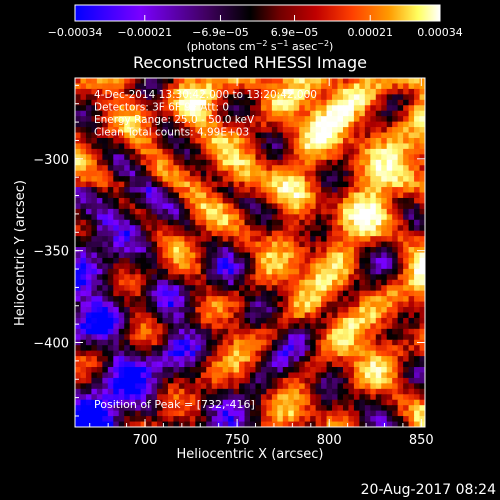 This screenshot has width=500, height=500. What do you see at coordinates (51, 252) in the screenshot?
I see `y-tick-label: −350` at bounding box center [51, 252].